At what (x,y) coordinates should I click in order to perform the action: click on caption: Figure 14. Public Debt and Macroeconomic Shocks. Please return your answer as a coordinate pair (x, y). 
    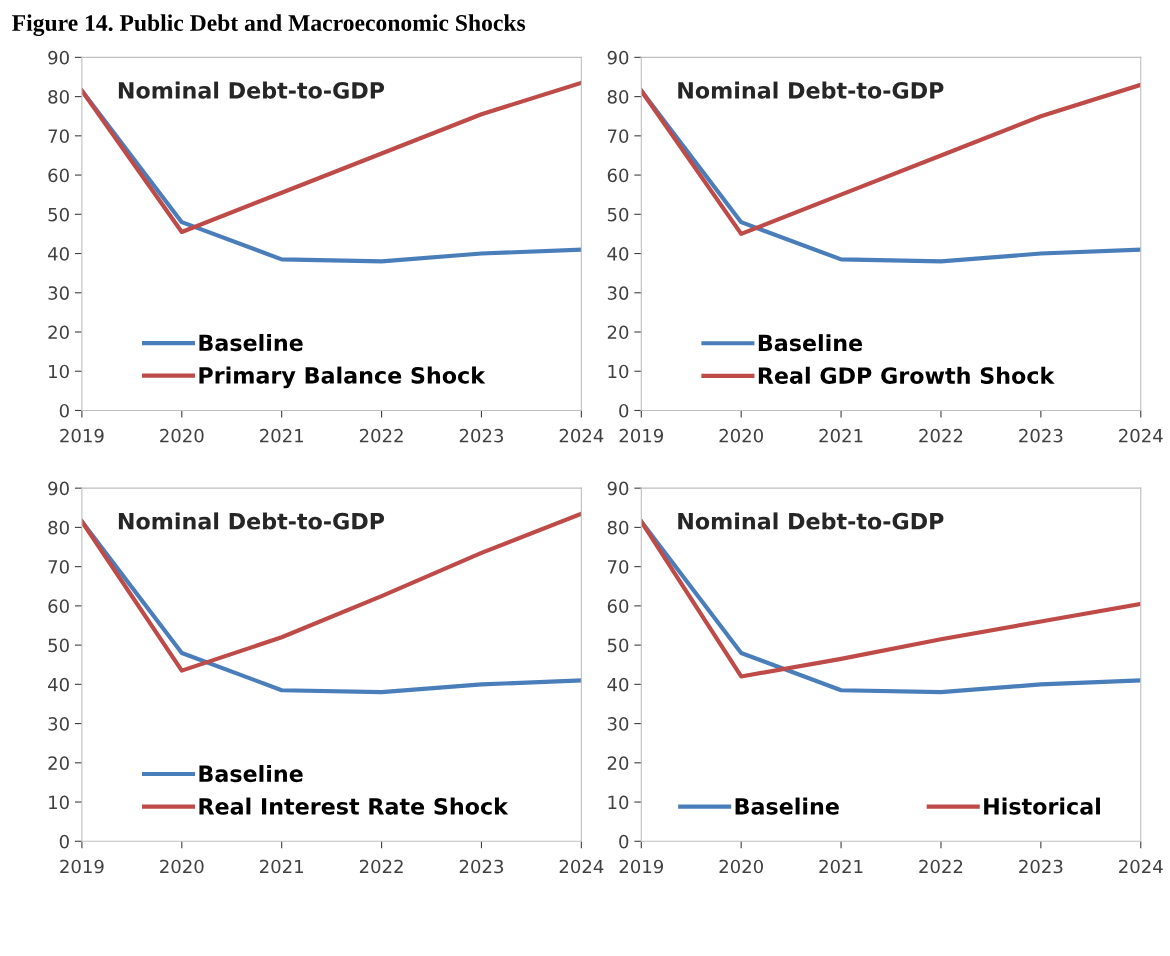
    Looking at the image, I should click on (269, 25).